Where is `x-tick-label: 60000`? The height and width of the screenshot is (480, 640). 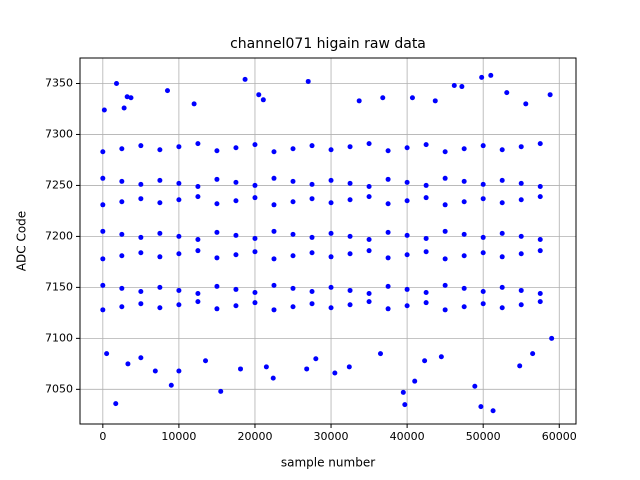 x-tick-label: 60000 is located at coordinates (559, 436).